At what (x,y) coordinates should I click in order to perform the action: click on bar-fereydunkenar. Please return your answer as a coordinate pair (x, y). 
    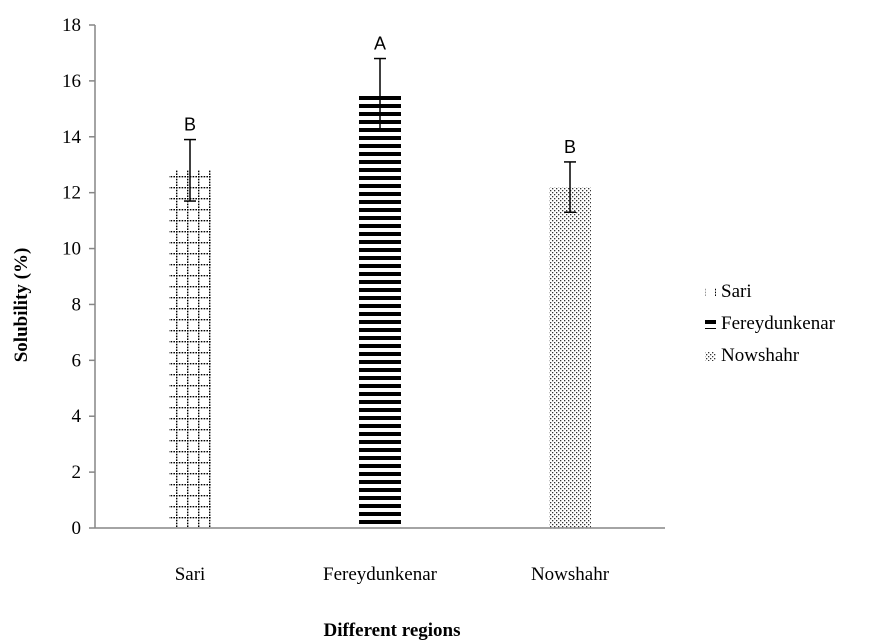
    Looking at the image, I should click on (380, 311).